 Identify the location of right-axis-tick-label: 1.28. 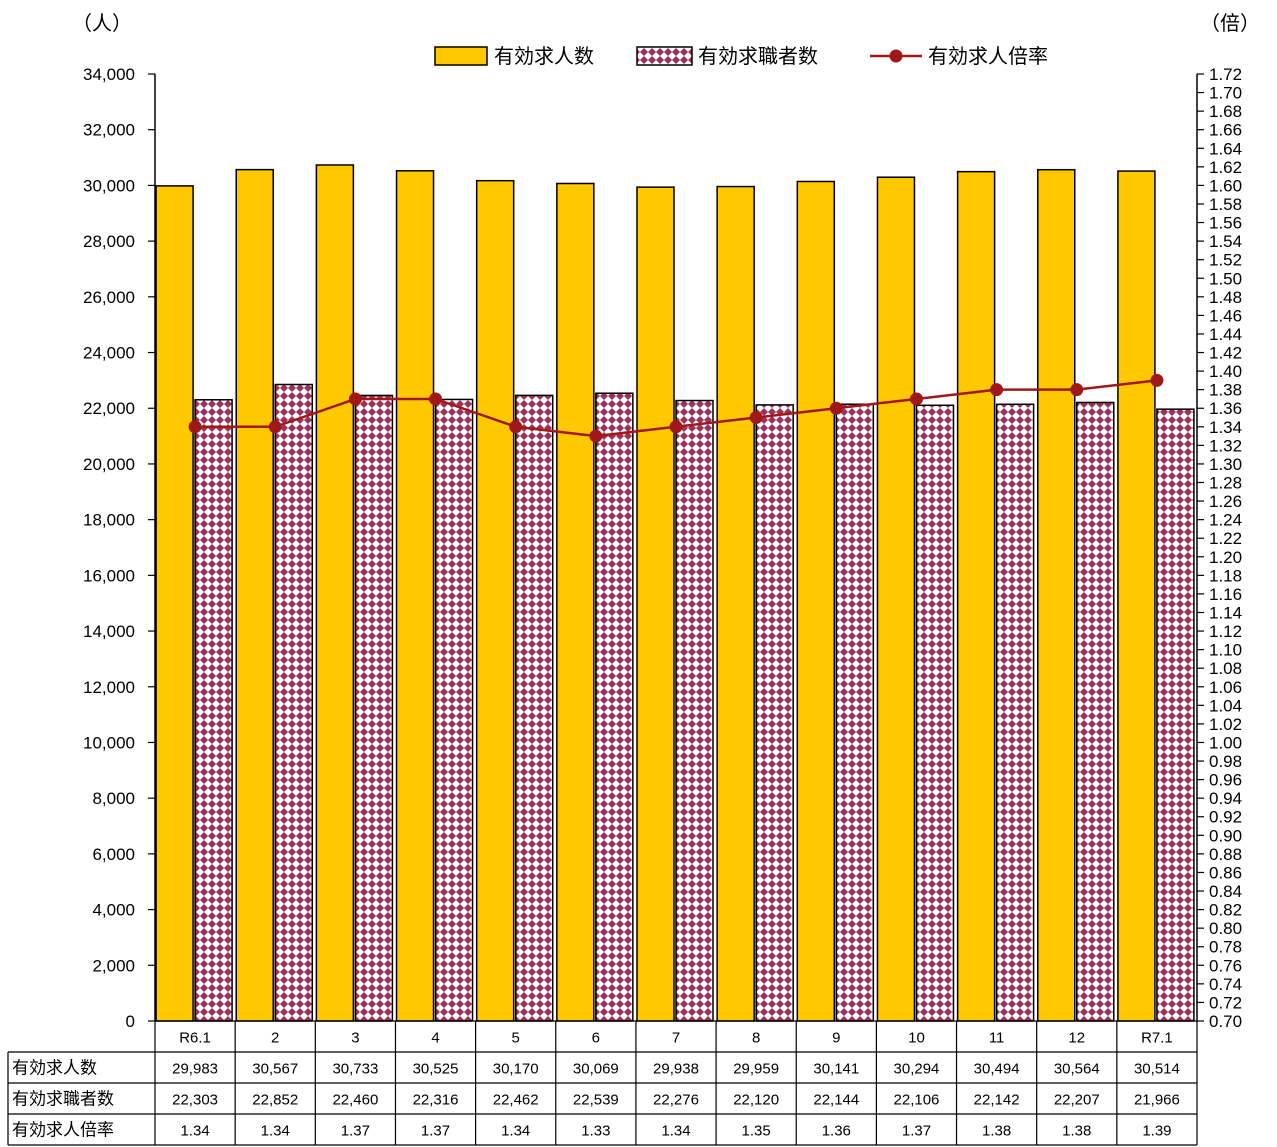
(1225, 483).